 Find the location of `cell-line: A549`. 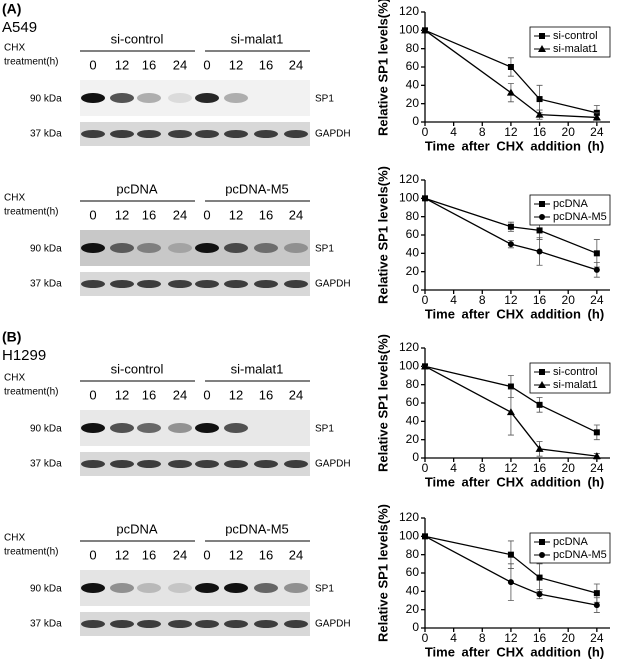

cell-line: A549 is located at coordinates (19, 27).